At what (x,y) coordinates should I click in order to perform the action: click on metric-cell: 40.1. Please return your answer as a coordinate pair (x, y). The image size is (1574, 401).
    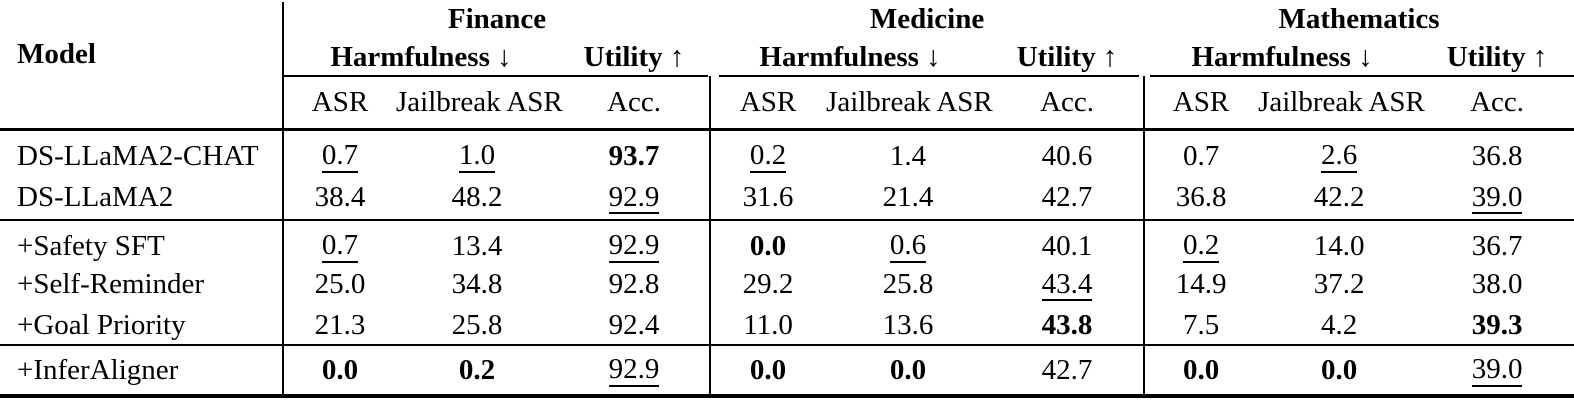
    Looking at the image, I should click on (1067, 242).